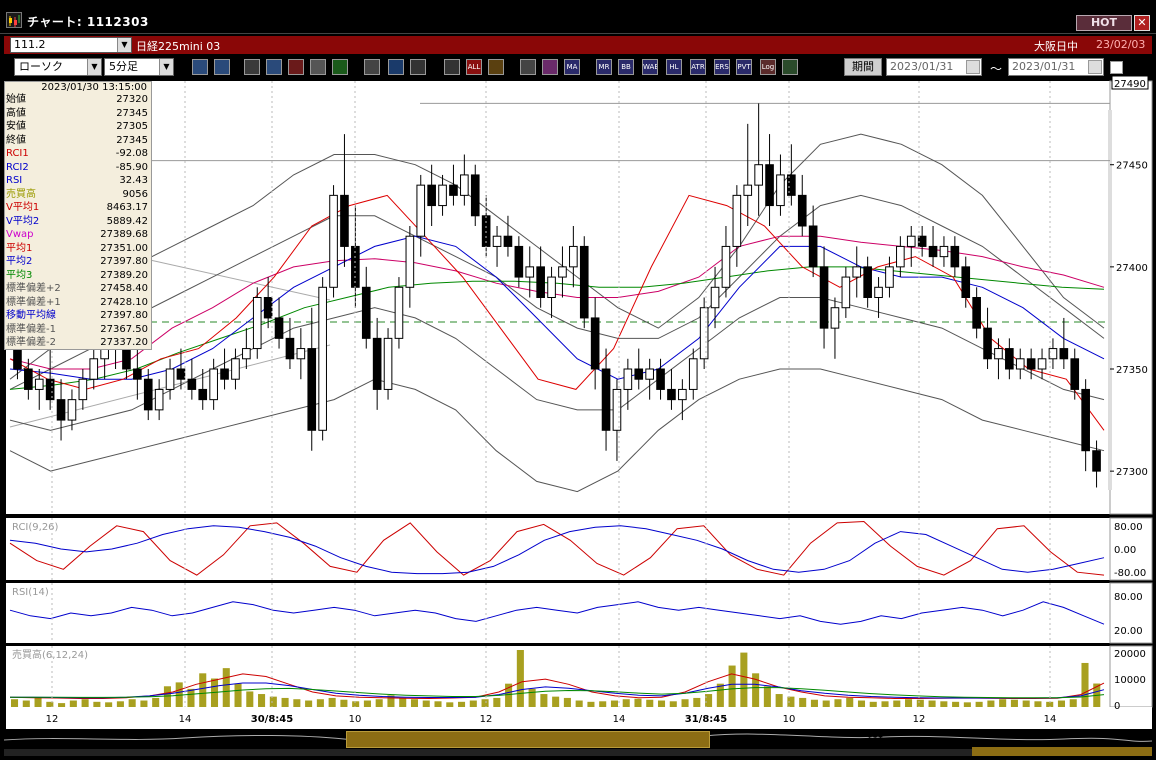  What do you see at coordinates (30, 44) in the screenshot?
I see `symbol-code-value: 111.2` at bounding box center [30, 44].